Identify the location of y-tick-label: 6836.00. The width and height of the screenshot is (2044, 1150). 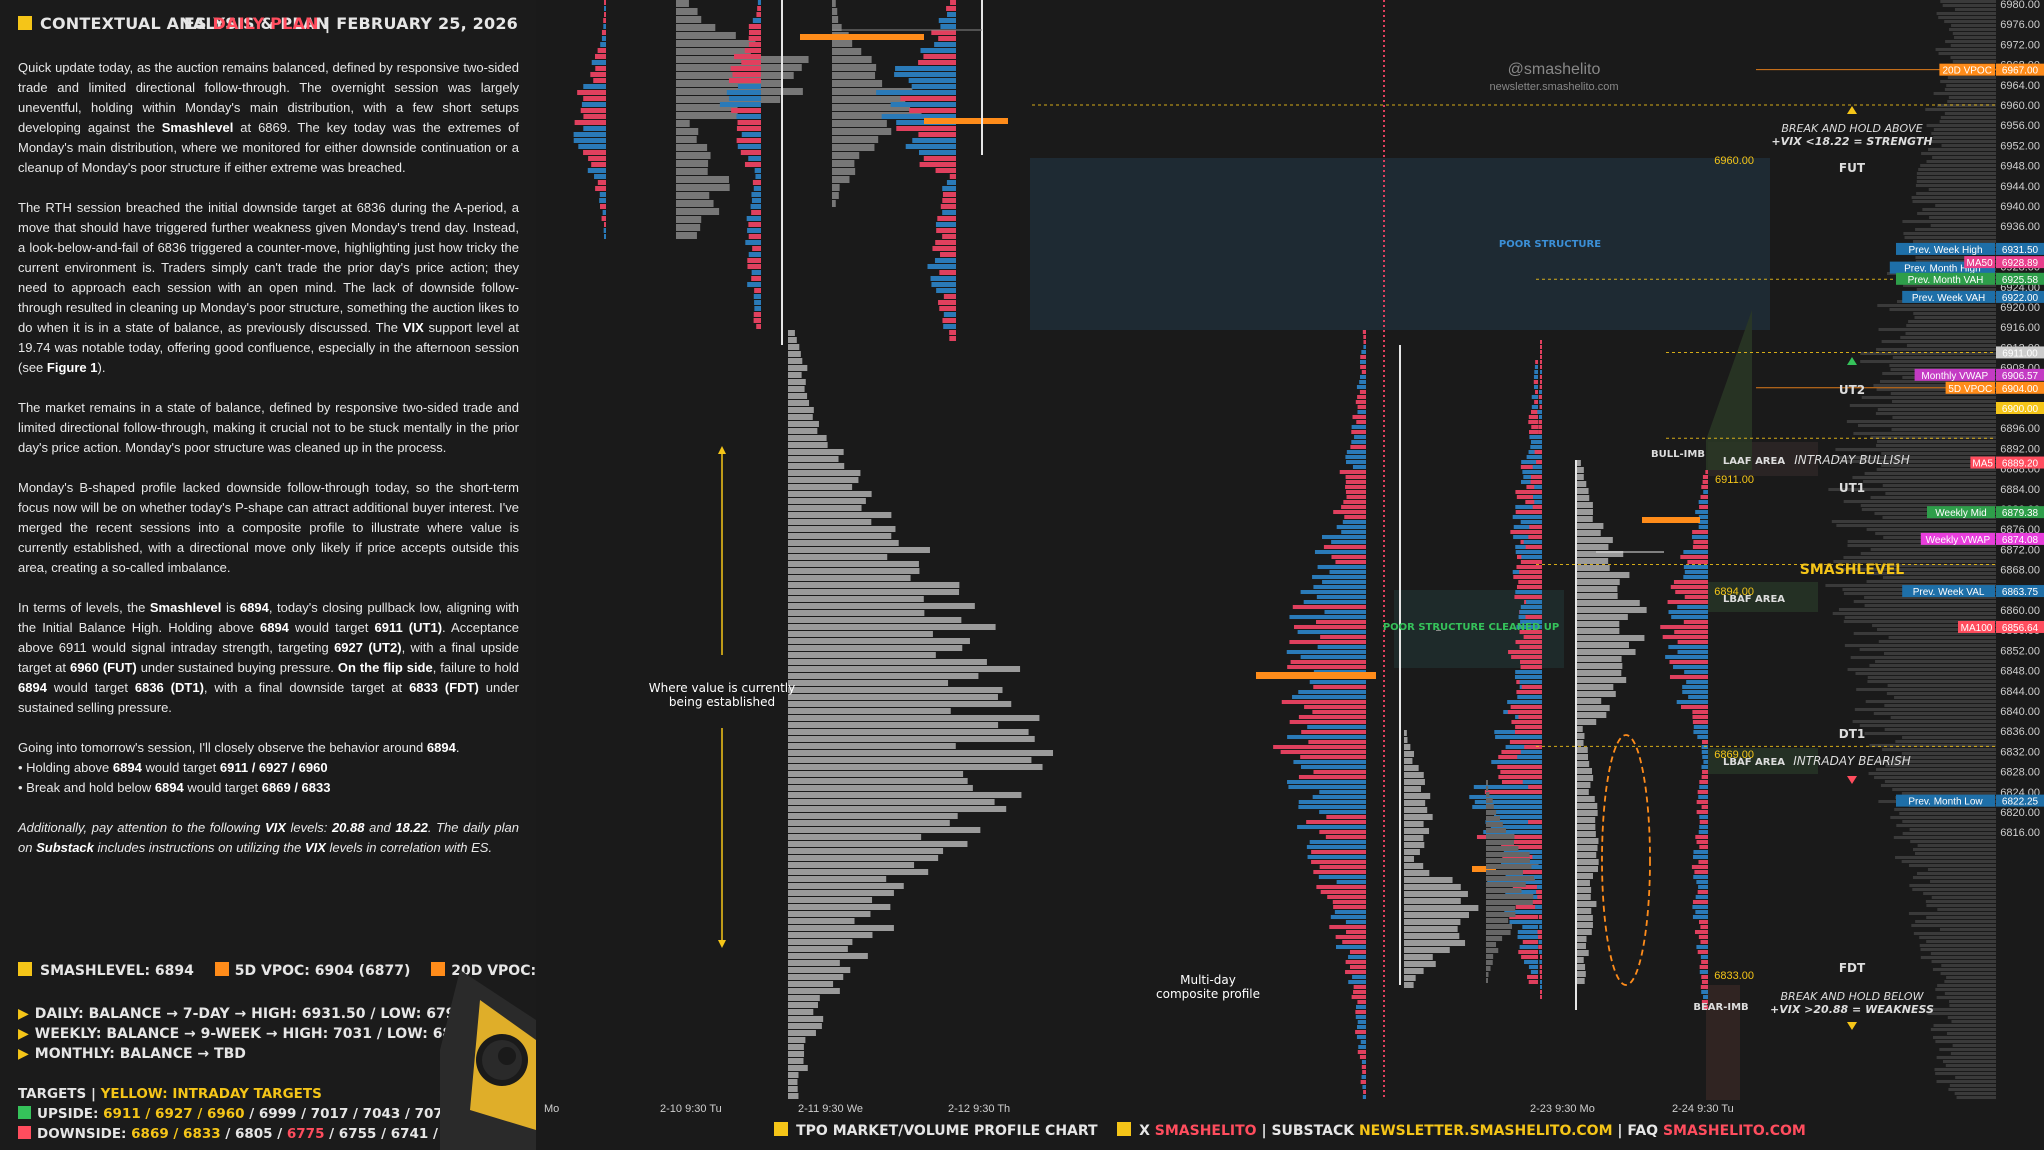
(2020, 732).